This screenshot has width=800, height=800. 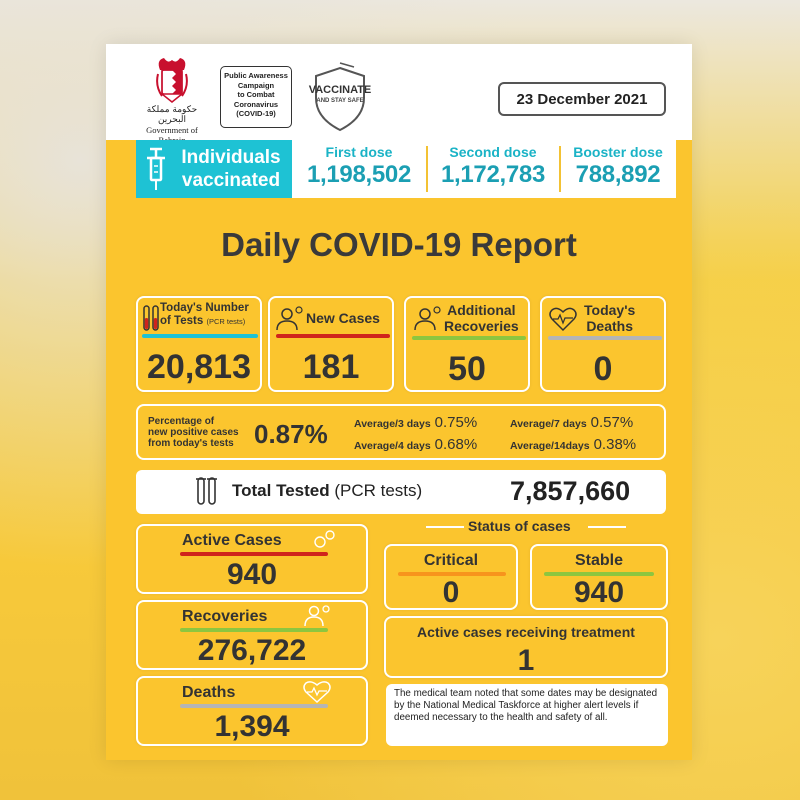 What do you see at coordinates (156, 168) in the screenshot?
I see `syringe-icon` at bounding box center [156, 168].